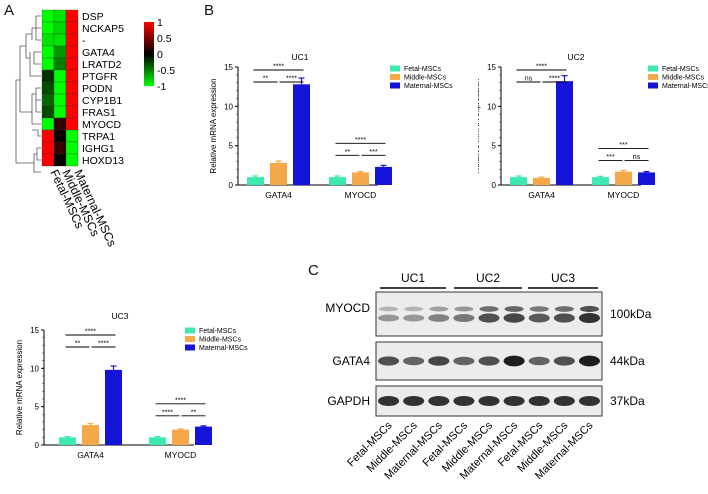 Image resolution: width=708 pixels, height=494 pixels. I want to click on panel-letter-b: B, so click(209, 10).